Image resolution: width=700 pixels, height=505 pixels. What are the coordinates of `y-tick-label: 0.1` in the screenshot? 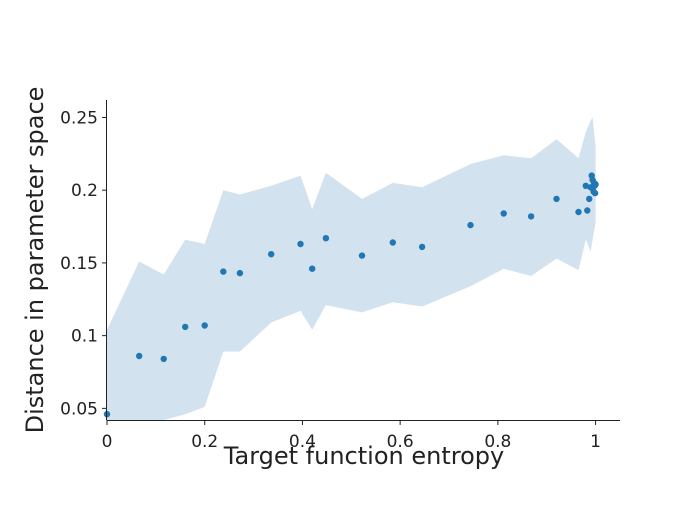 It's located at (84, 337).